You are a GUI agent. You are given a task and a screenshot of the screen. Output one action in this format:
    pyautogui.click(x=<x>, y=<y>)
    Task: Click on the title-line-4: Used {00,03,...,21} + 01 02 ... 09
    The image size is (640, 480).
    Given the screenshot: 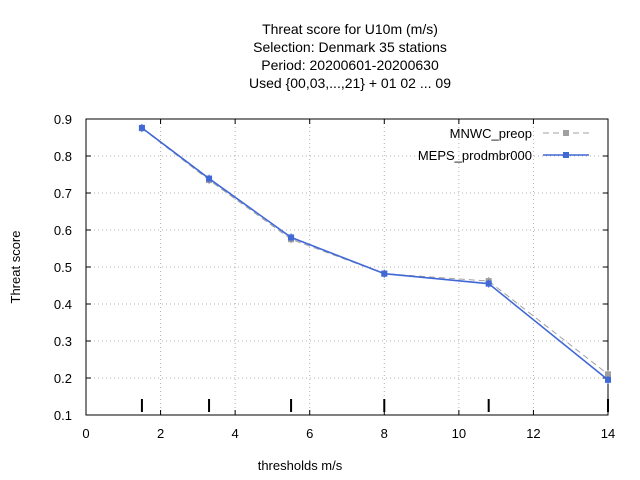 What is the action you would take?
    pyautogui.click(x=350, y=83)
    